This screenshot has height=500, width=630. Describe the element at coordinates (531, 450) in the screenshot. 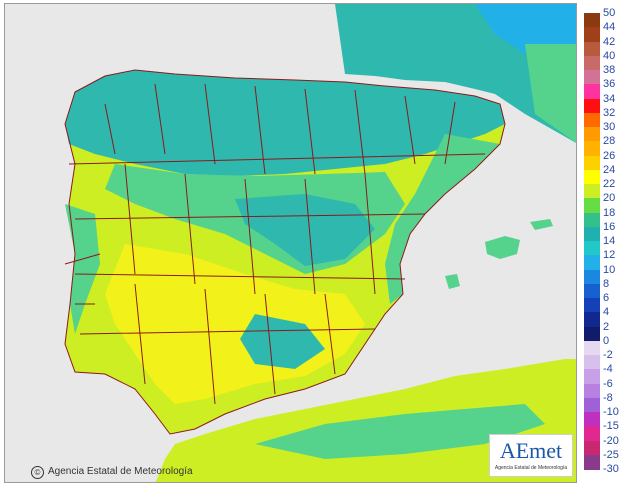

I see `logo-mark: AEmet` at that location.